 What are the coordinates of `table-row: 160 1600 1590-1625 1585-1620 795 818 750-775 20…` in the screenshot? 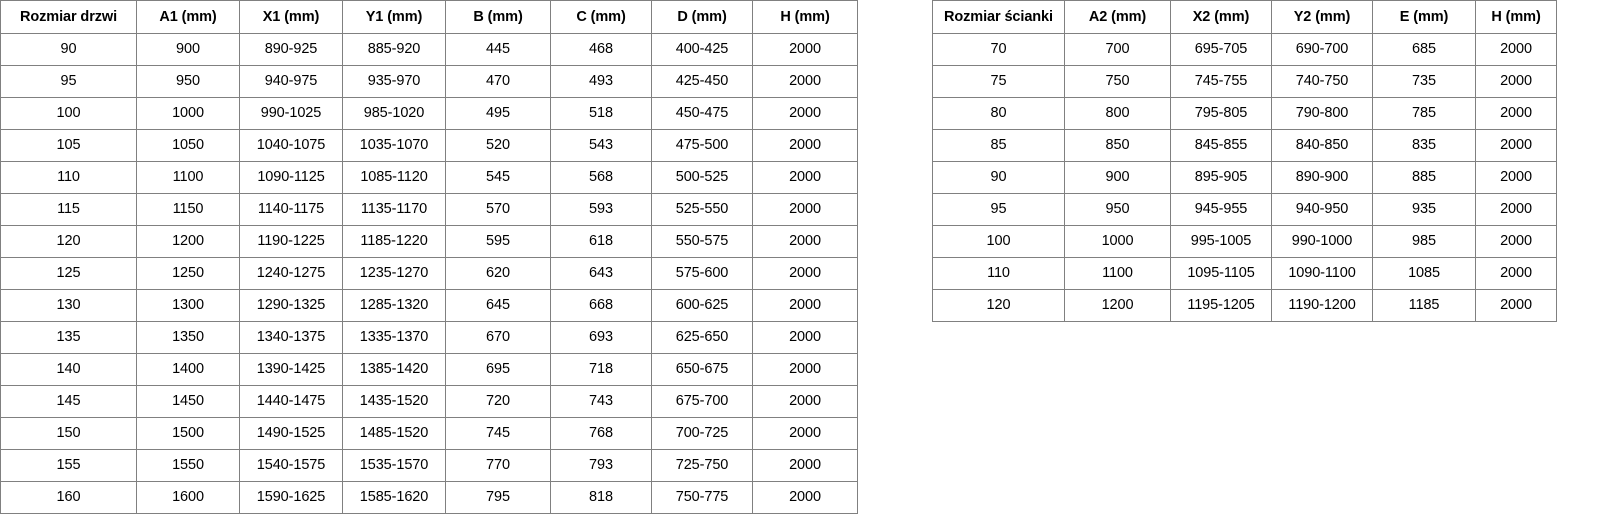 It's located at (429, 497).